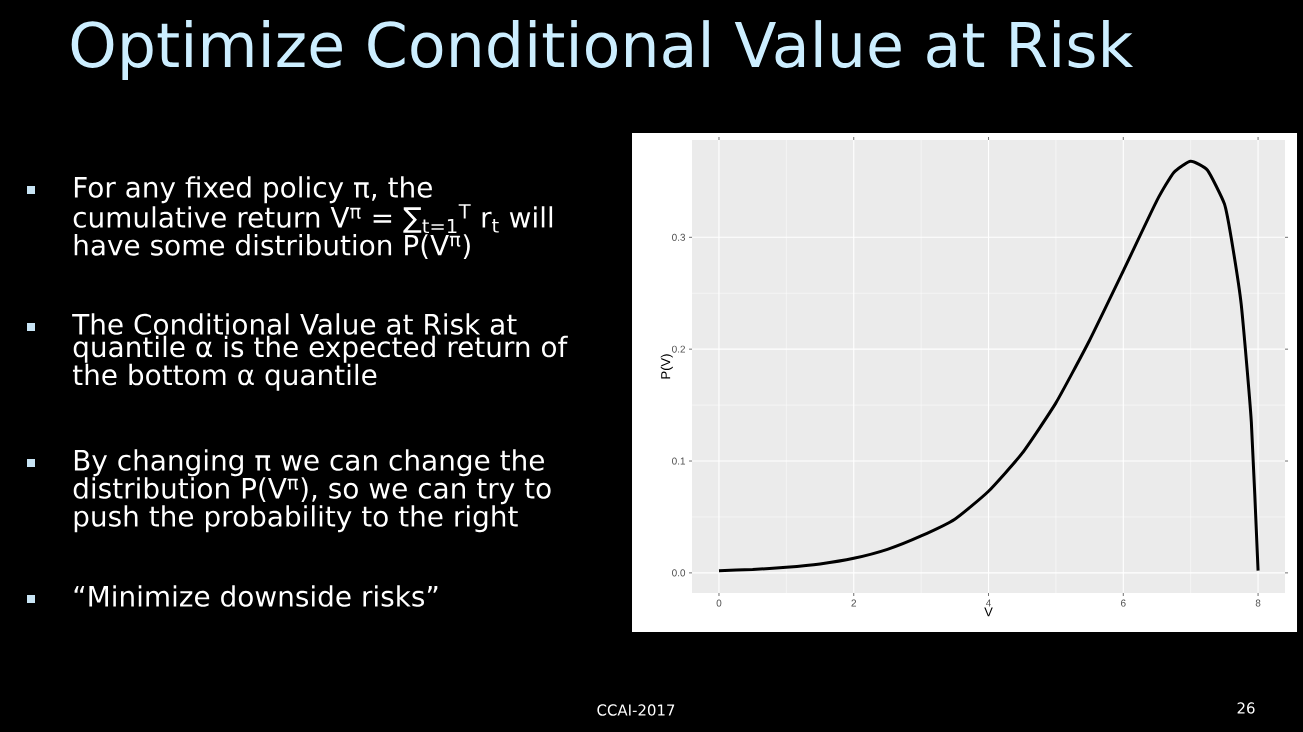 The width and height of the screenshot is (1303, 732). What do you see at coordinates (636, 710) in the screenshot?
I see `text: CCAI-2017` at bounding box center [636, 710].